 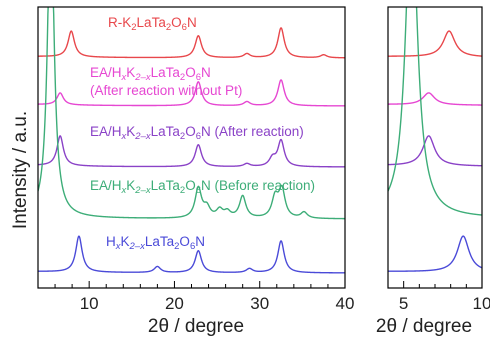 I want to click on x-axis-title-main: 2θ / degree, so click(x=196, y=326).